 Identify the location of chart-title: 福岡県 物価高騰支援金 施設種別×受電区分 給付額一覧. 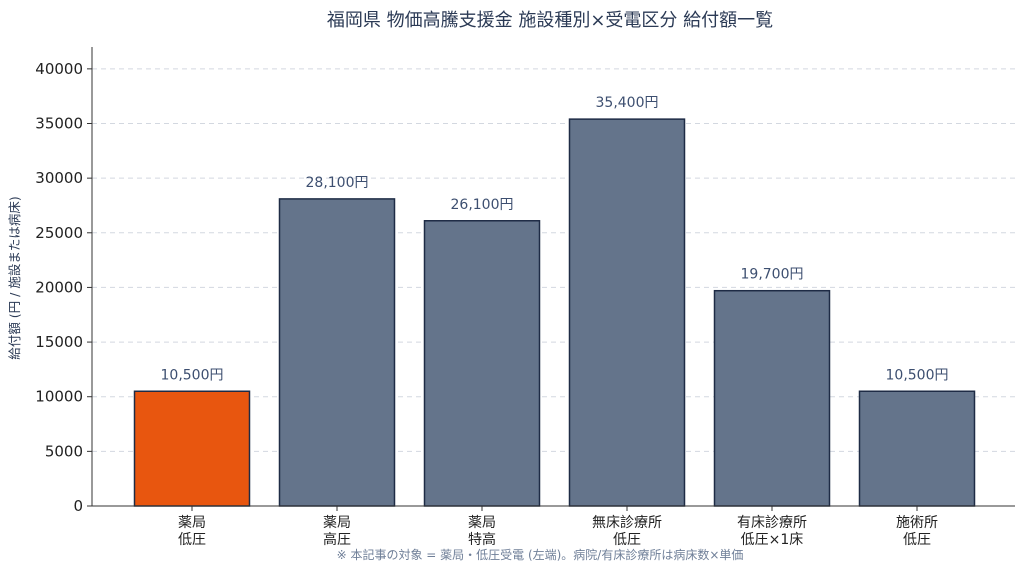
(550, 20).